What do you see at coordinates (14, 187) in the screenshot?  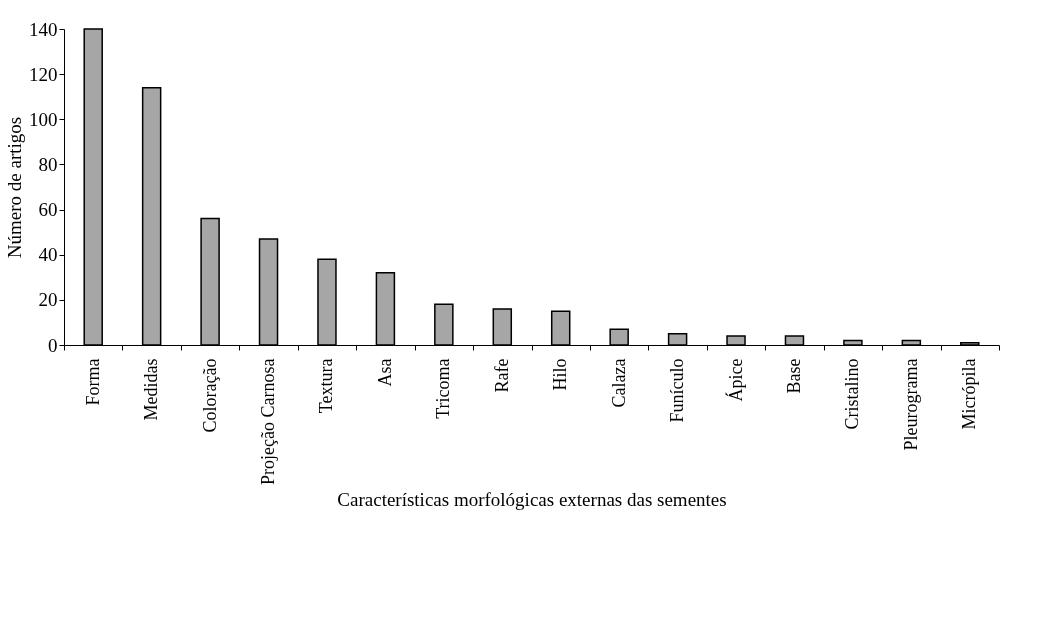 I see `y-axis-title: Número de artigos` at bounding box center [14, 187].